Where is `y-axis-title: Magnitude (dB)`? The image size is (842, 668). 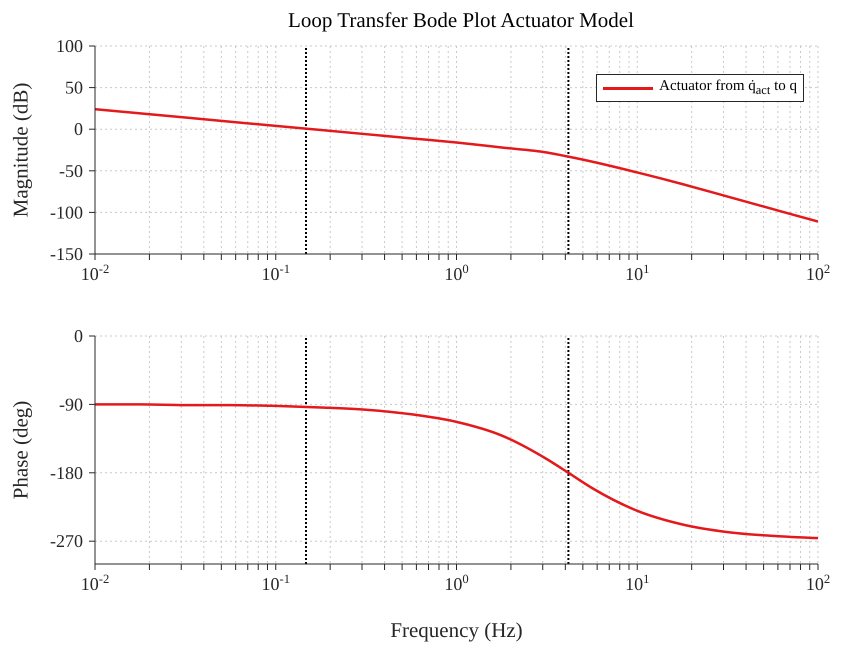 y-axis-title: Magnitude (dB) is located at coordinates (20, 150).